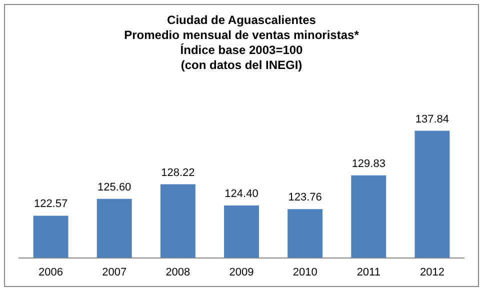  What do you see at coordinates (368, 272) in the screenshot?
I see `x-tick-label: 2011` at bounding box center [368, 272].